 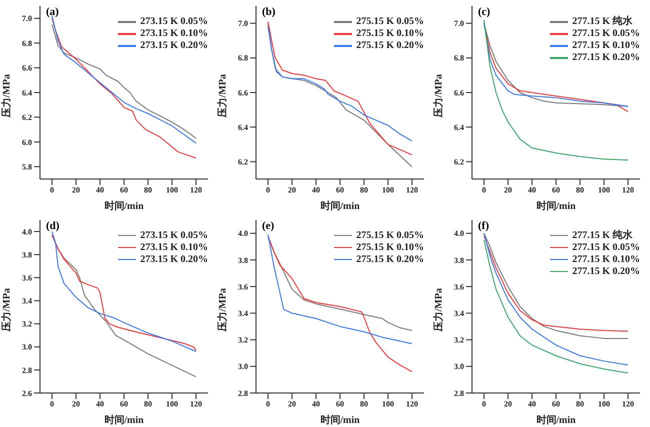 I want to click on y-tick-label: 6.0, so click(x=27, y=142).